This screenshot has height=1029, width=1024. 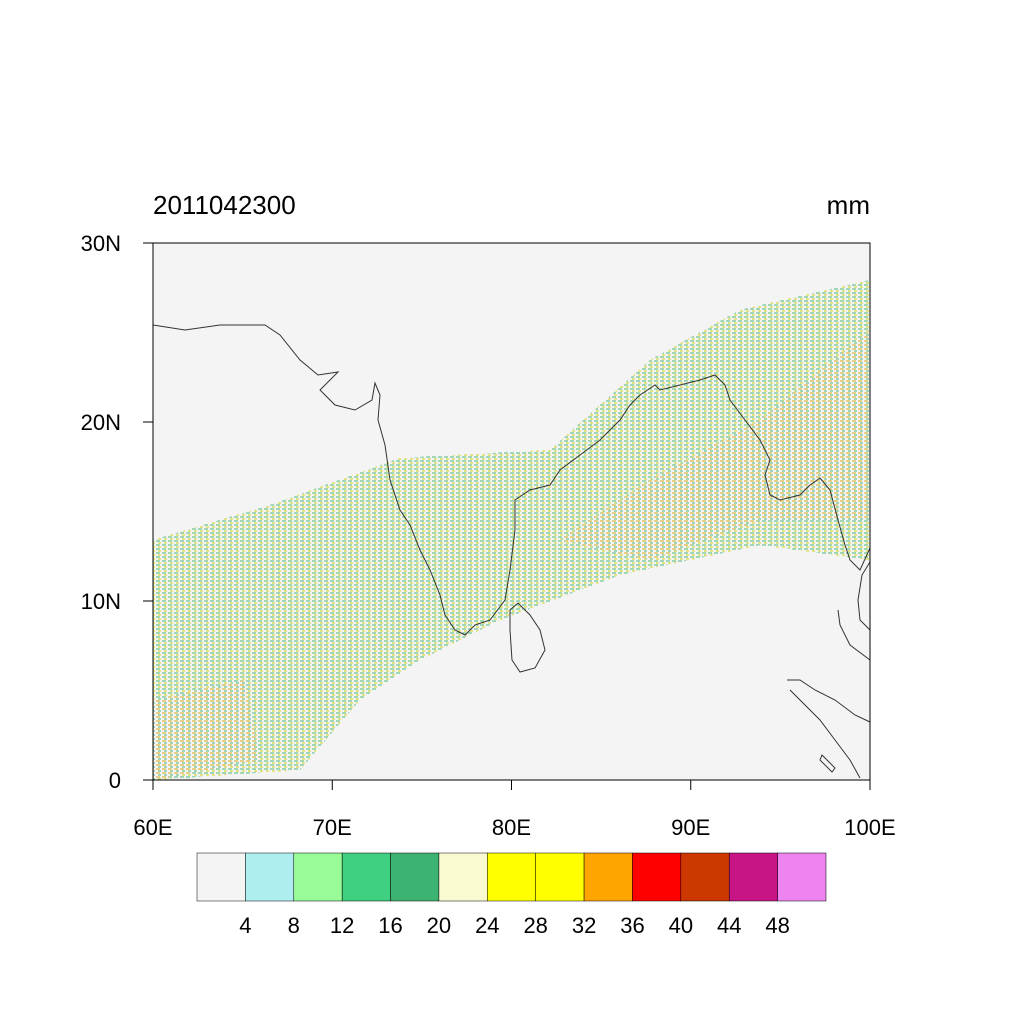 What do you see at coordinates (332, 827) in the screenshot?
I see `x-tick-label: 70E` at bounding box center [332, 827].